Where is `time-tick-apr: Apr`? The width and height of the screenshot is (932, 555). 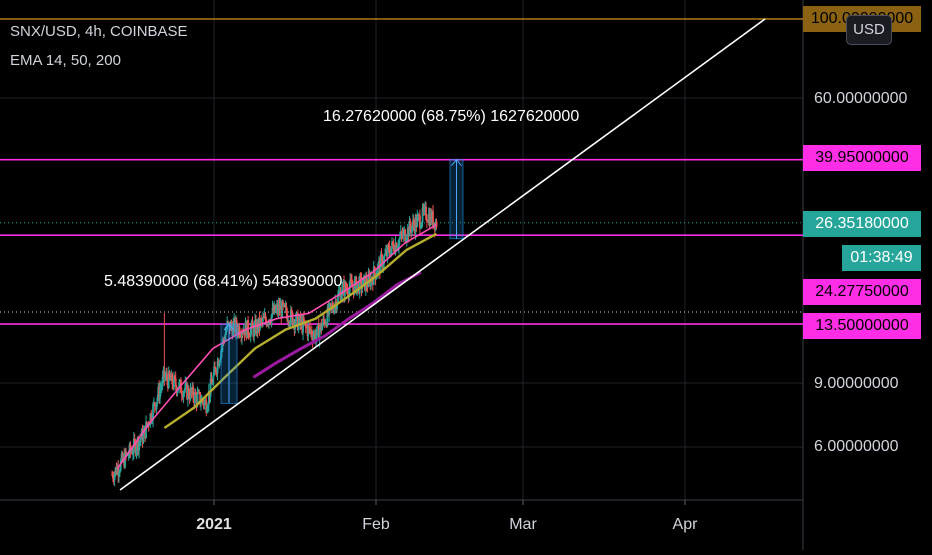 time-tick-apr: Apr is located at coordinates (685, 524).